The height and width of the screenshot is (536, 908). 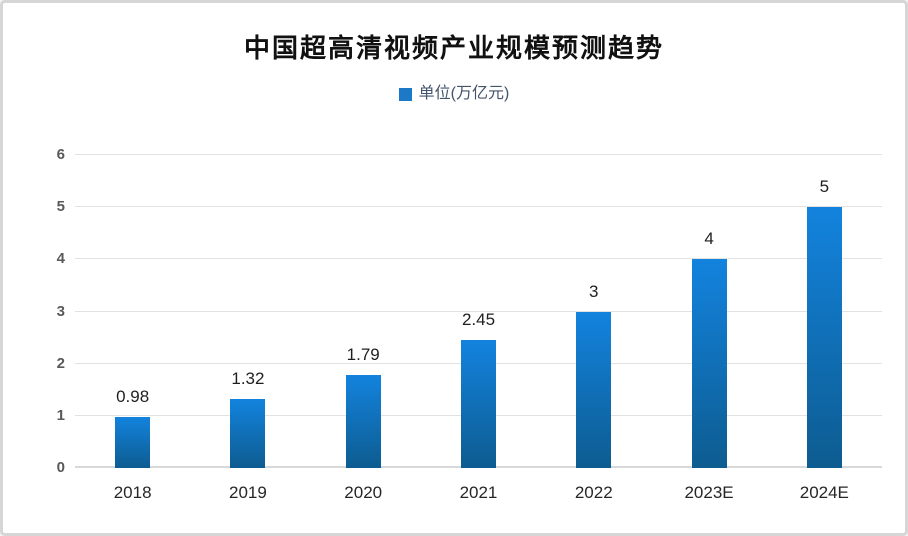 What do you see at coordinates (824, 187) in the screenshot?
I see `bar-value-label-2024E: 5` at bounding box center [824, 187].